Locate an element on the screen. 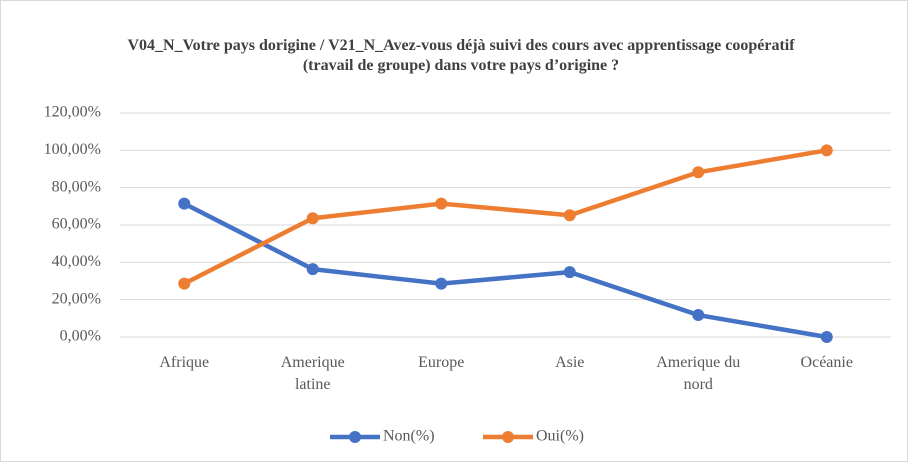  y-tick-label: 20,00% is located at coordinates (76, 298).